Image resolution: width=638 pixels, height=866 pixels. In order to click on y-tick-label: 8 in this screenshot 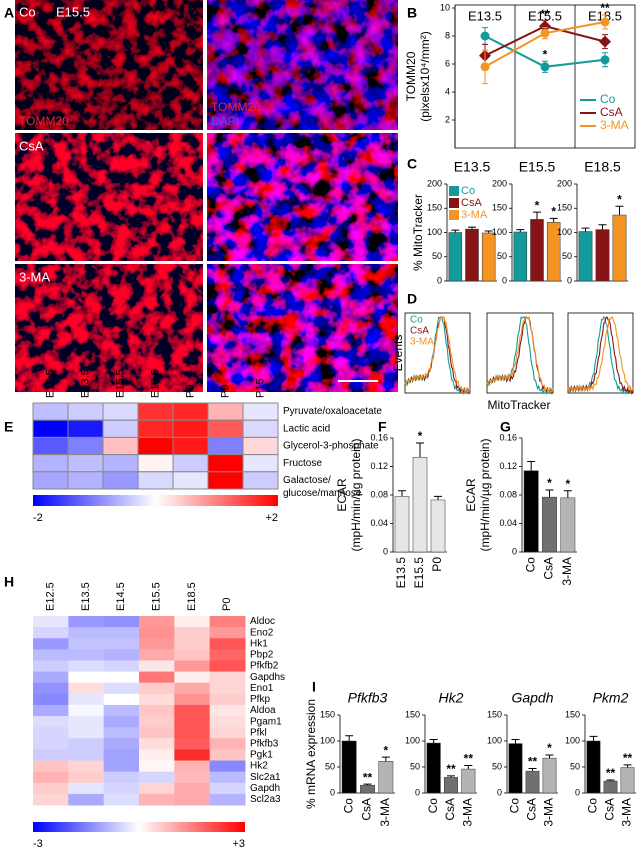, I will do `click(447, 35)`.